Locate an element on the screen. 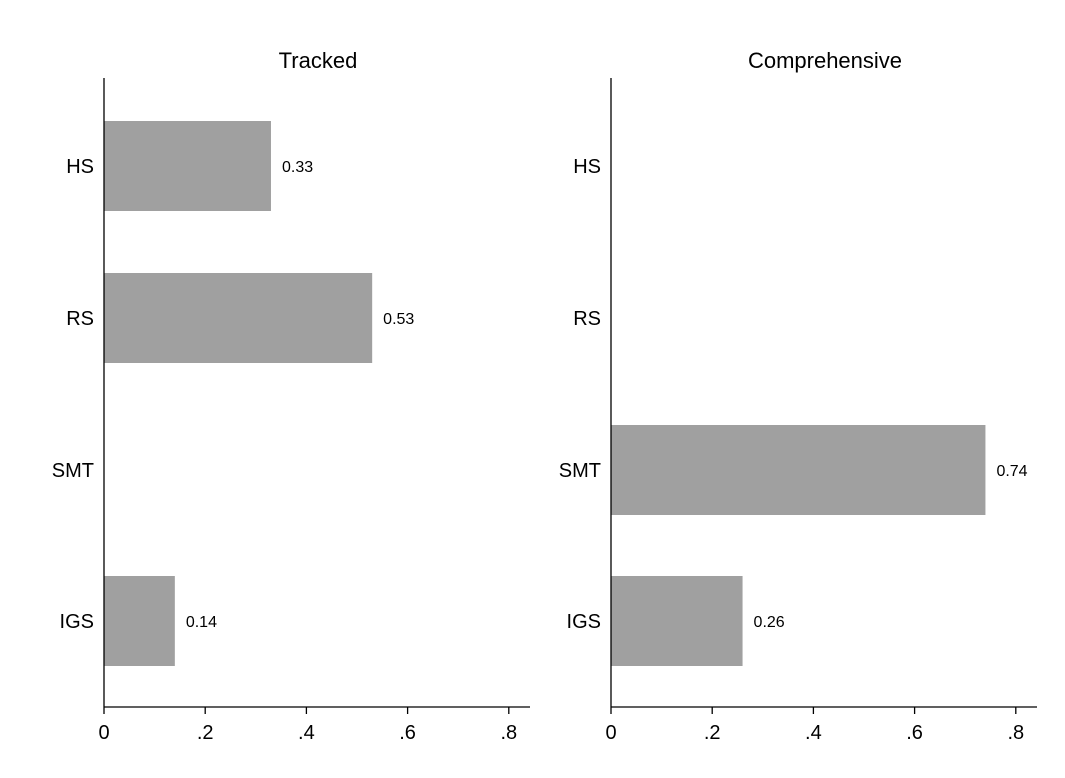 This screenshot has height=778, width=1065. value-label: 0.14 is located at coordinates (201, 622).